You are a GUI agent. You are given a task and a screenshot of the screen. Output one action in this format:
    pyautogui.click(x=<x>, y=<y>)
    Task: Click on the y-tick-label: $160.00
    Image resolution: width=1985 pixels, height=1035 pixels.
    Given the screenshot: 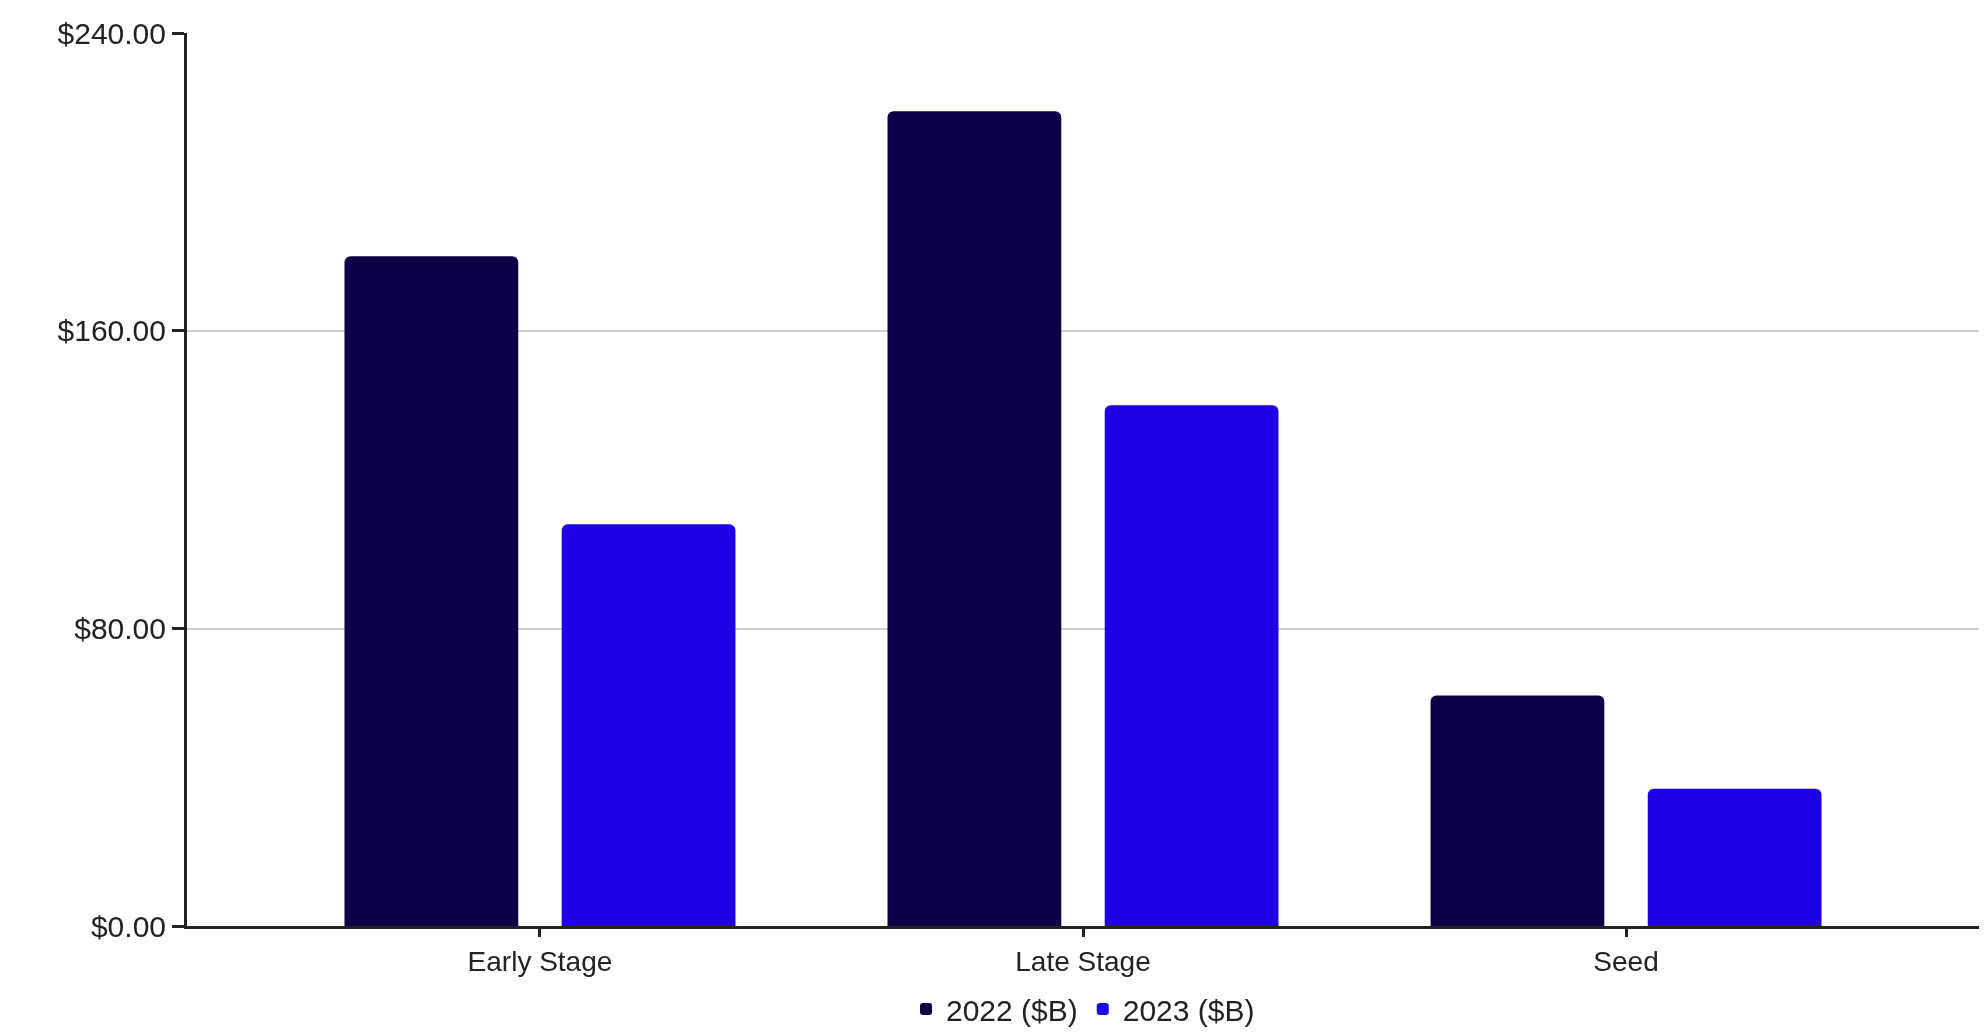 What is the action you would take?
    pyautogui.click(x=111, y=331)
    